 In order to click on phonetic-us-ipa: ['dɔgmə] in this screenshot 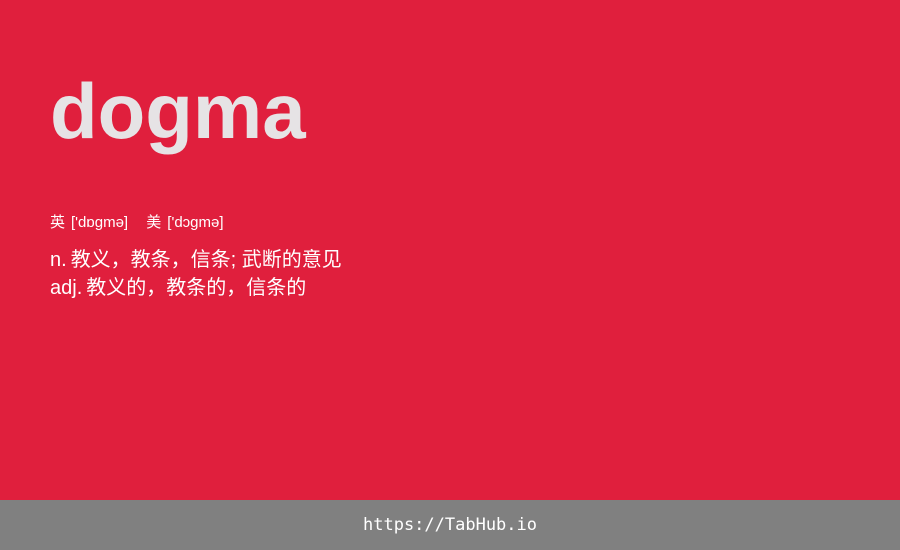, I will do `click(195, 222)`.